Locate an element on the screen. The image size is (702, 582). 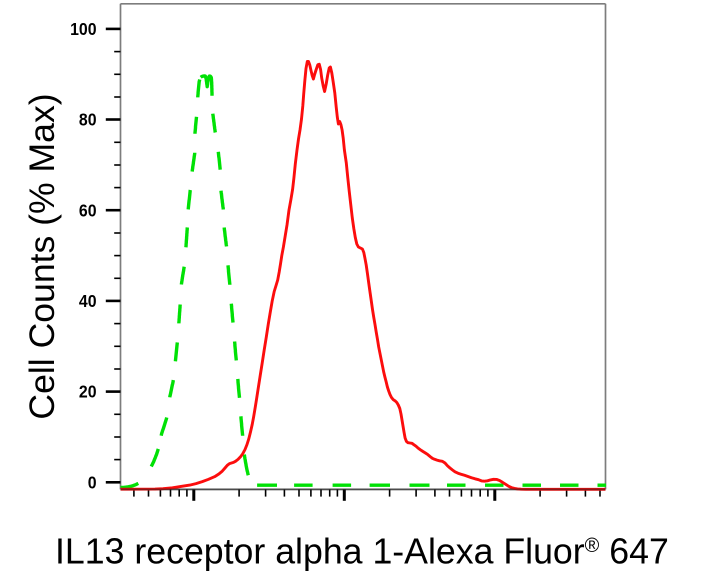
svg-text: Cell Counts (% Max) is located at coordinates (42, 256).